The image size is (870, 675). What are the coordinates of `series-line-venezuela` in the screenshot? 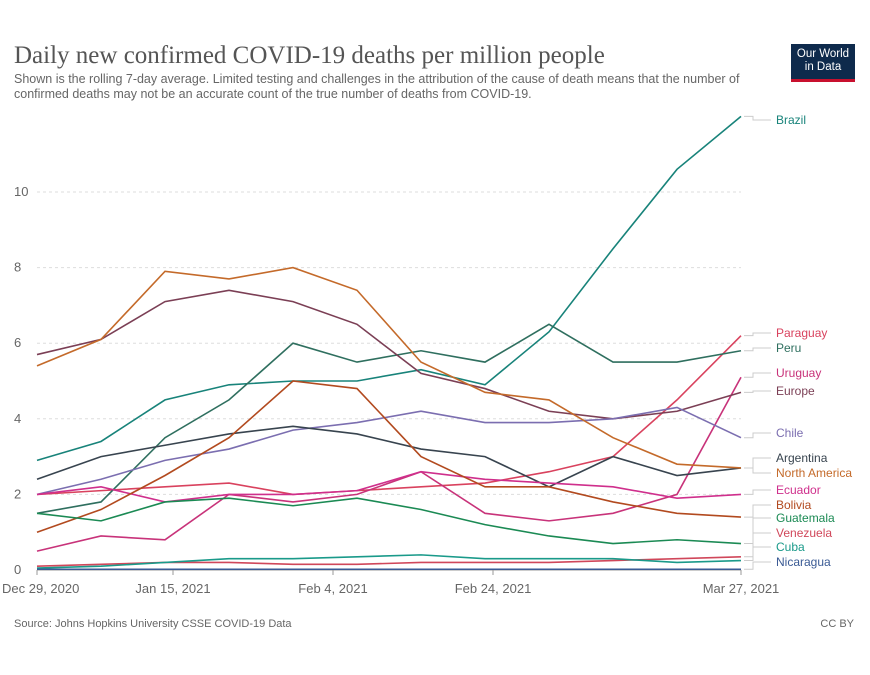 It's located at (389, 561).